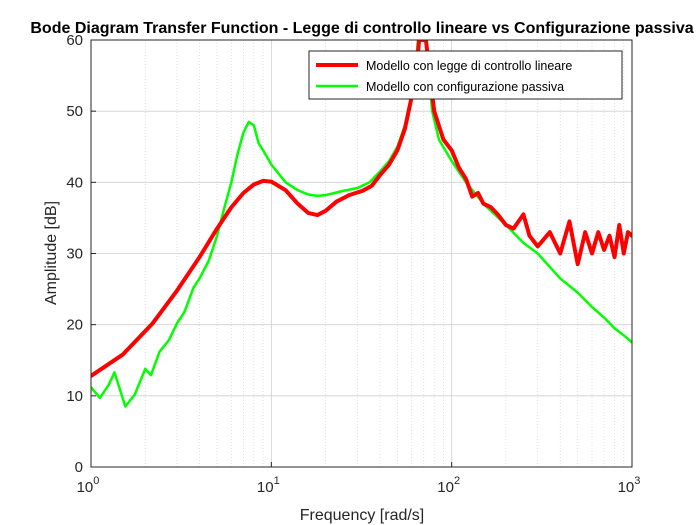 This screenshot has height=525, width=700. Describe the element at coordinates (74, 325) in the screenshot. I see `y-tick-label: 20` at that location.